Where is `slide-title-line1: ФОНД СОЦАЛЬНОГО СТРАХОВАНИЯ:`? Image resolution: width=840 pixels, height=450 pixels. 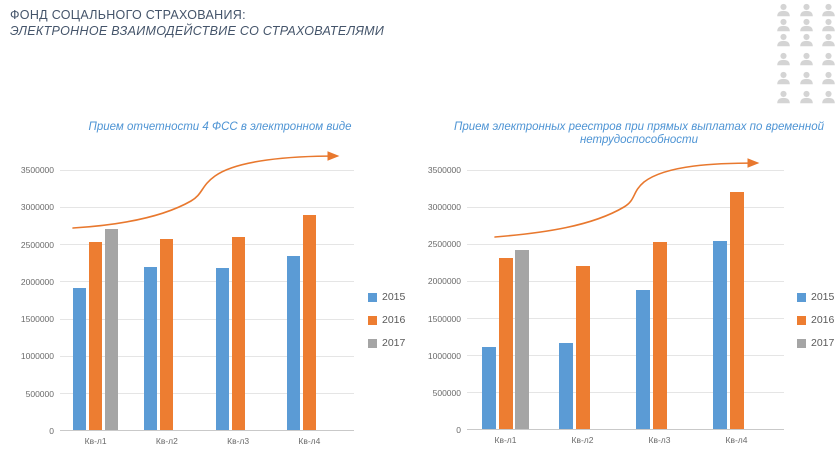
slide-title-line1: ФОНД СОЦАЛЬНОГО СТРАХОВАНИЯ: is located at coordinates (128, 15).